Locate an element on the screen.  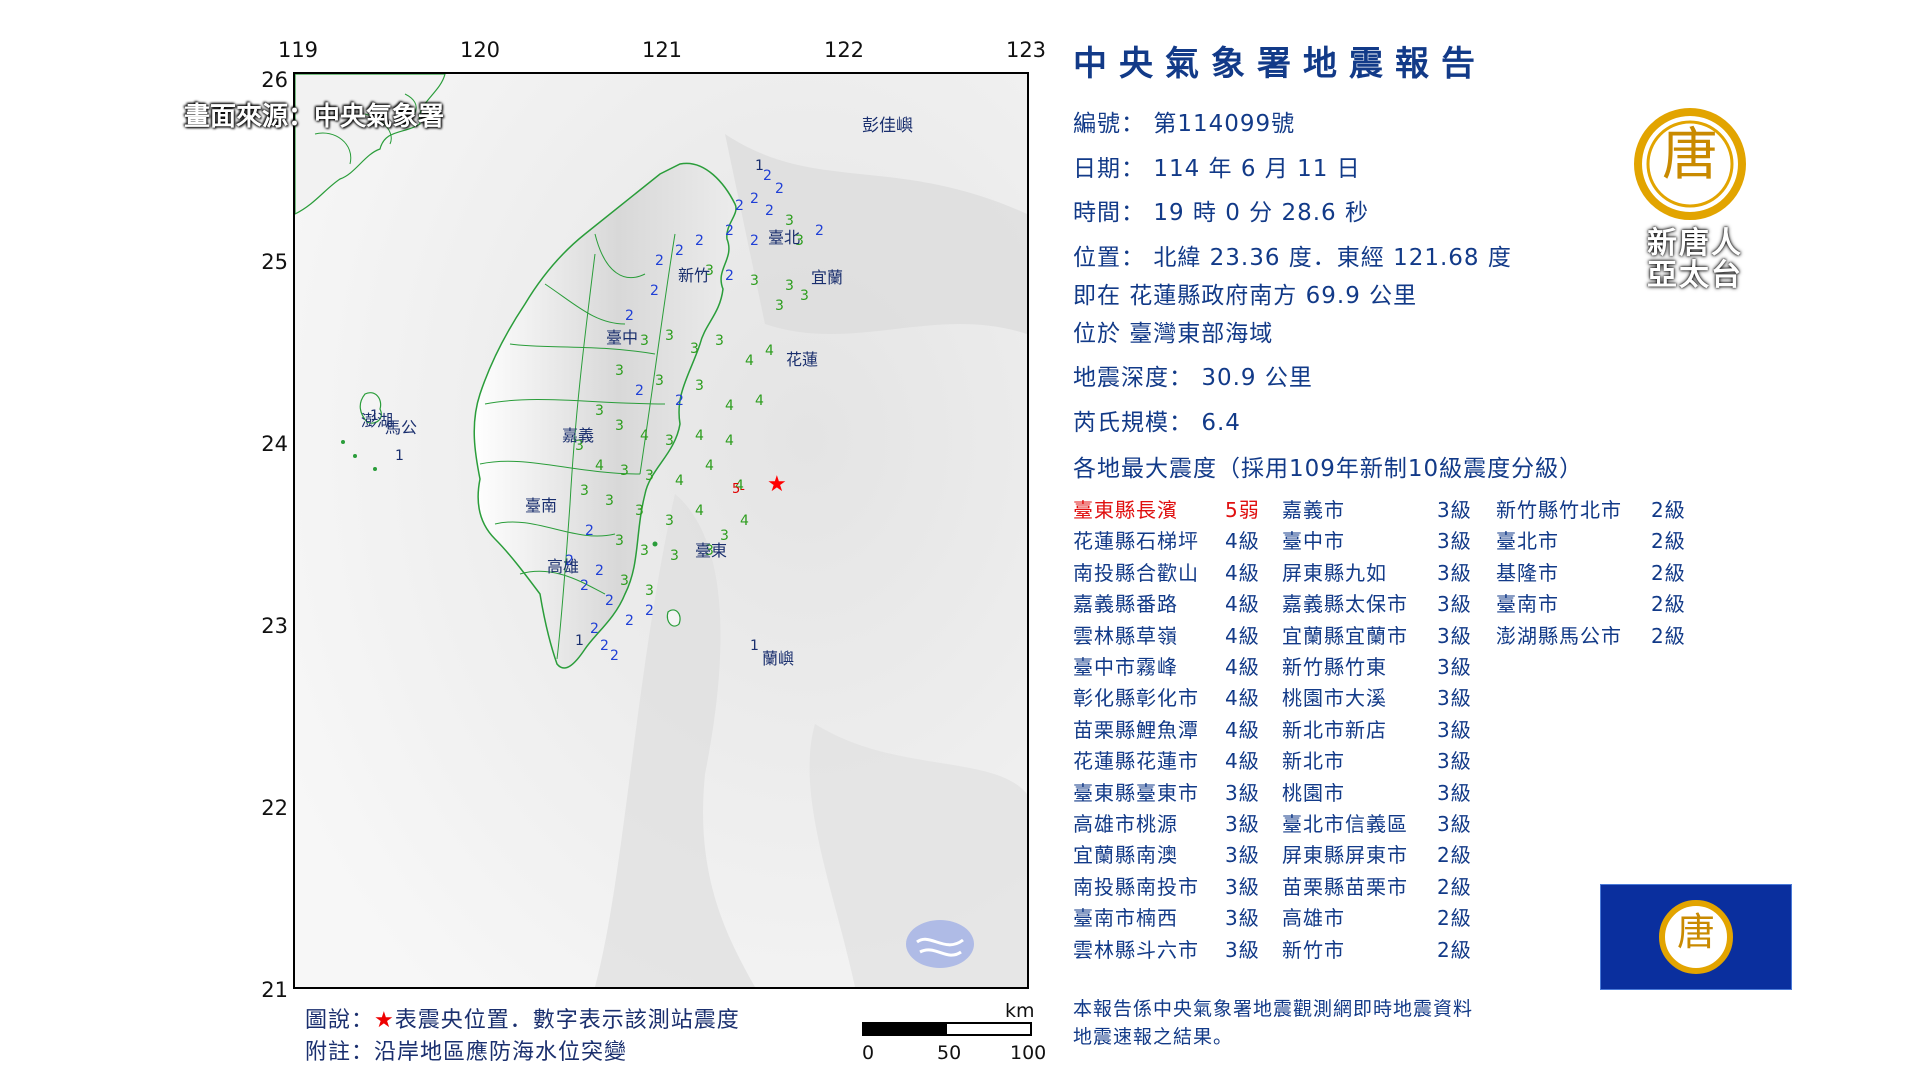
station-name: 臺南市 is located at coordinates (1527, 604).